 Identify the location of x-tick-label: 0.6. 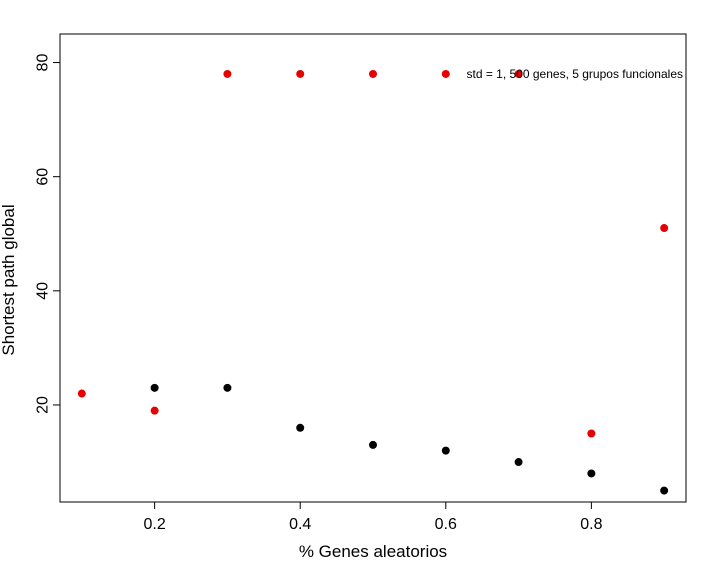
(446, 524).